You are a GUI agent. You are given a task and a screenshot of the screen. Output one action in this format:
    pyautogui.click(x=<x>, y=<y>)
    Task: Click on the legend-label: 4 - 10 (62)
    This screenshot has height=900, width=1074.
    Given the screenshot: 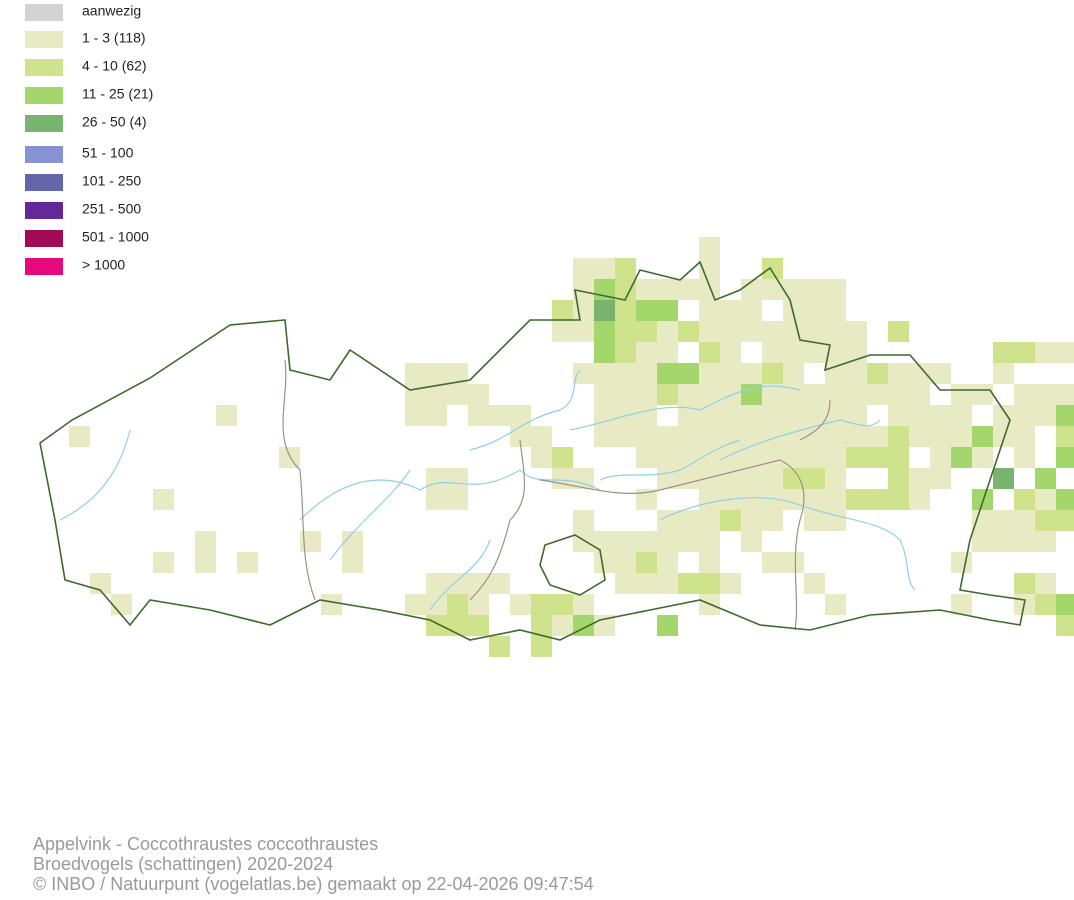 What is the action you would take?
    pyautogui.click(x=114, y=66)
    